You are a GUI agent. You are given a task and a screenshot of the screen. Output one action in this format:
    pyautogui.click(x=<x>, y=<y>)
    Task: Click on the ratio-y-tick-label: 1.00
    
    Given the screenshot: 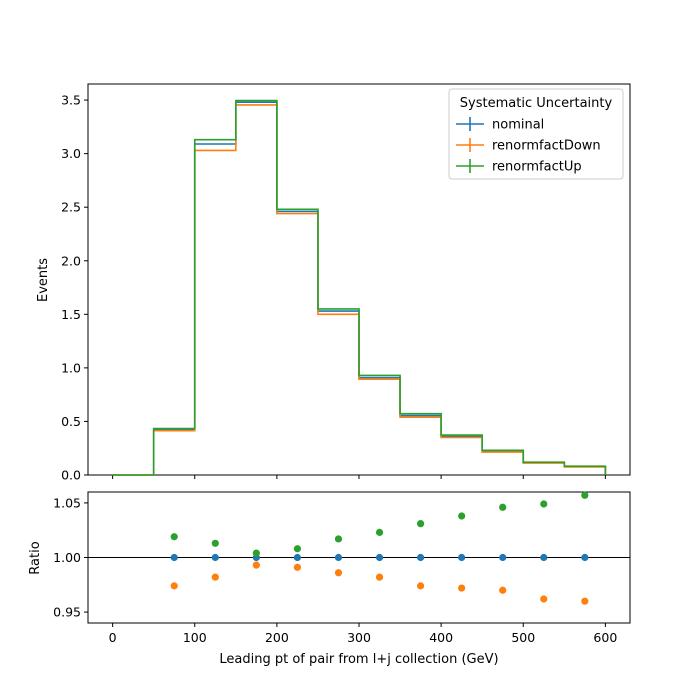 What is the action you would take?
    pyautogui.click(x=67, y=557)
    